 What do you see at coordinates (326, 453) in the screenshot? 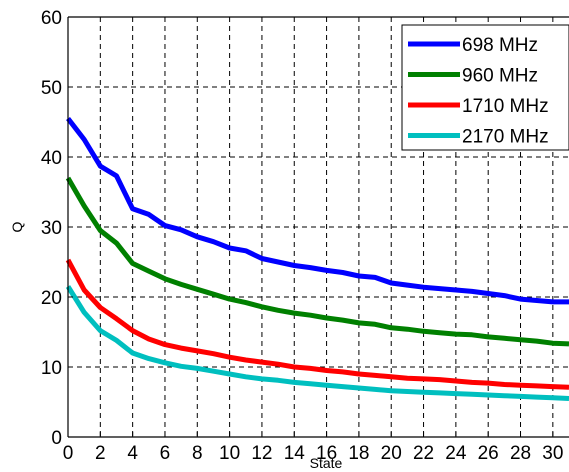
I see `x-tick-label: 16` at bounding box center [326, 453].